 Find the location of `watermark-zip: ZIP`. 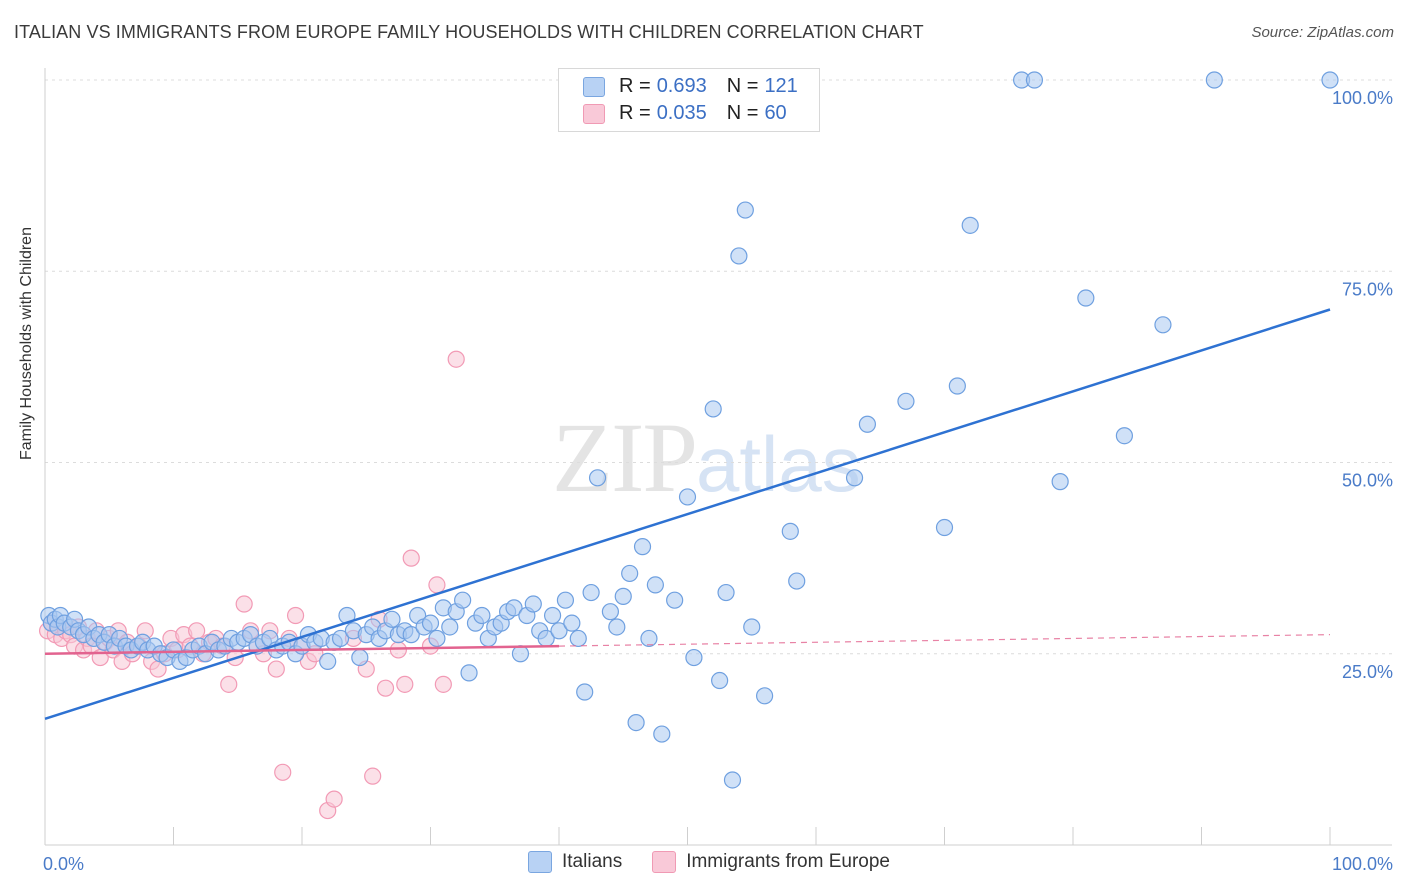

watermark-zip: ZIP is located at coordinates (625, 457).